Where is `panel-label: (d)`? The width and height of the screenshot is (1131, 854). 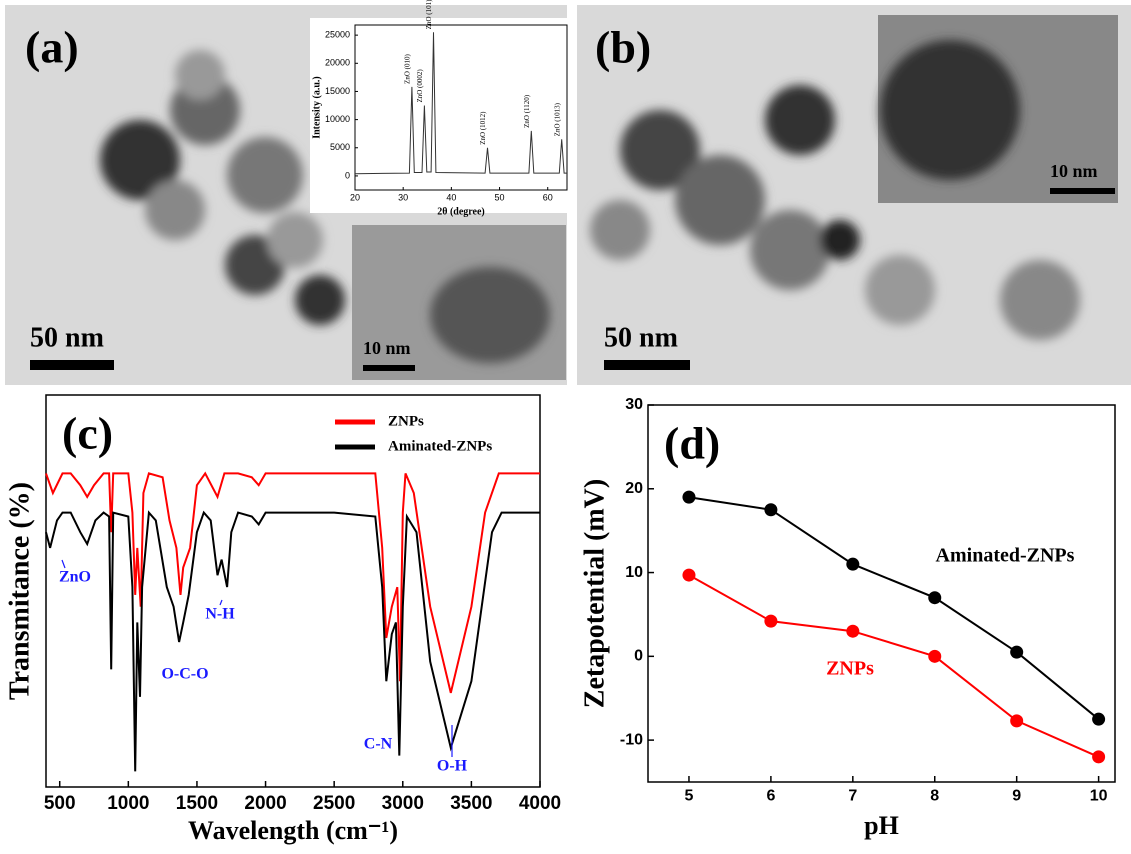 panel-label: (d) is located at coordinates (692, 443).